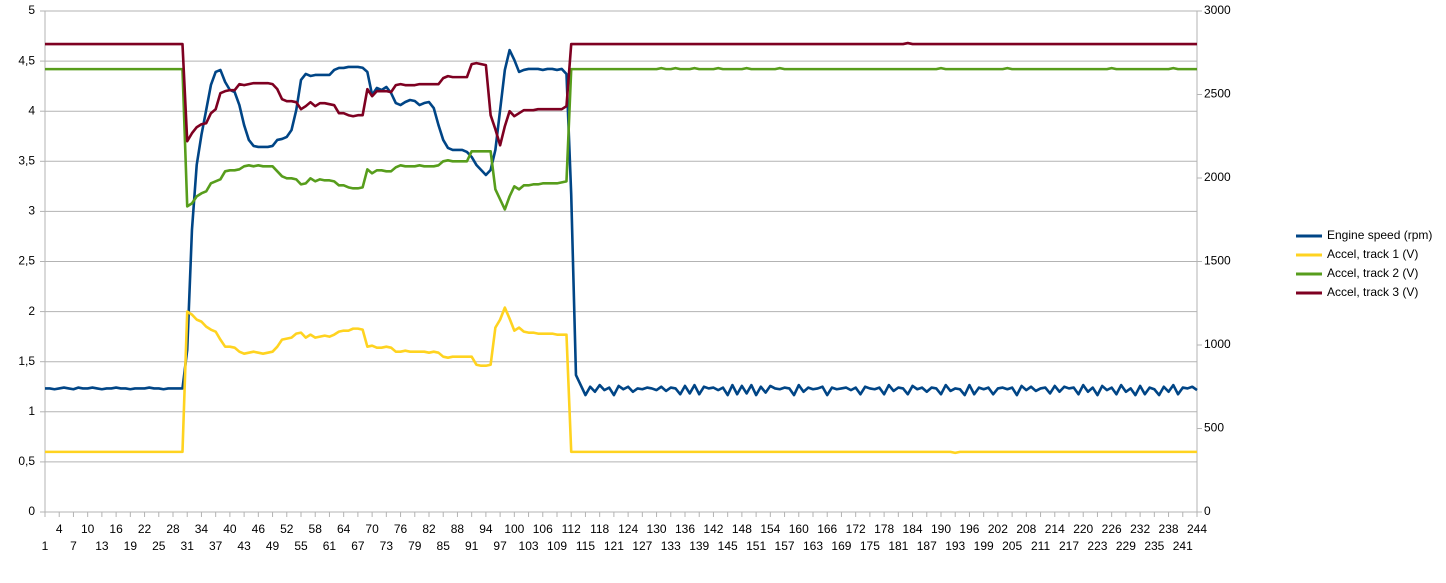 The height and width of the screenshot is (583, 1446). What do you see at coordinates (26, 461) in the screenshot?
I see `y-tick-label: 0,5` at bounding box center [26, 461].